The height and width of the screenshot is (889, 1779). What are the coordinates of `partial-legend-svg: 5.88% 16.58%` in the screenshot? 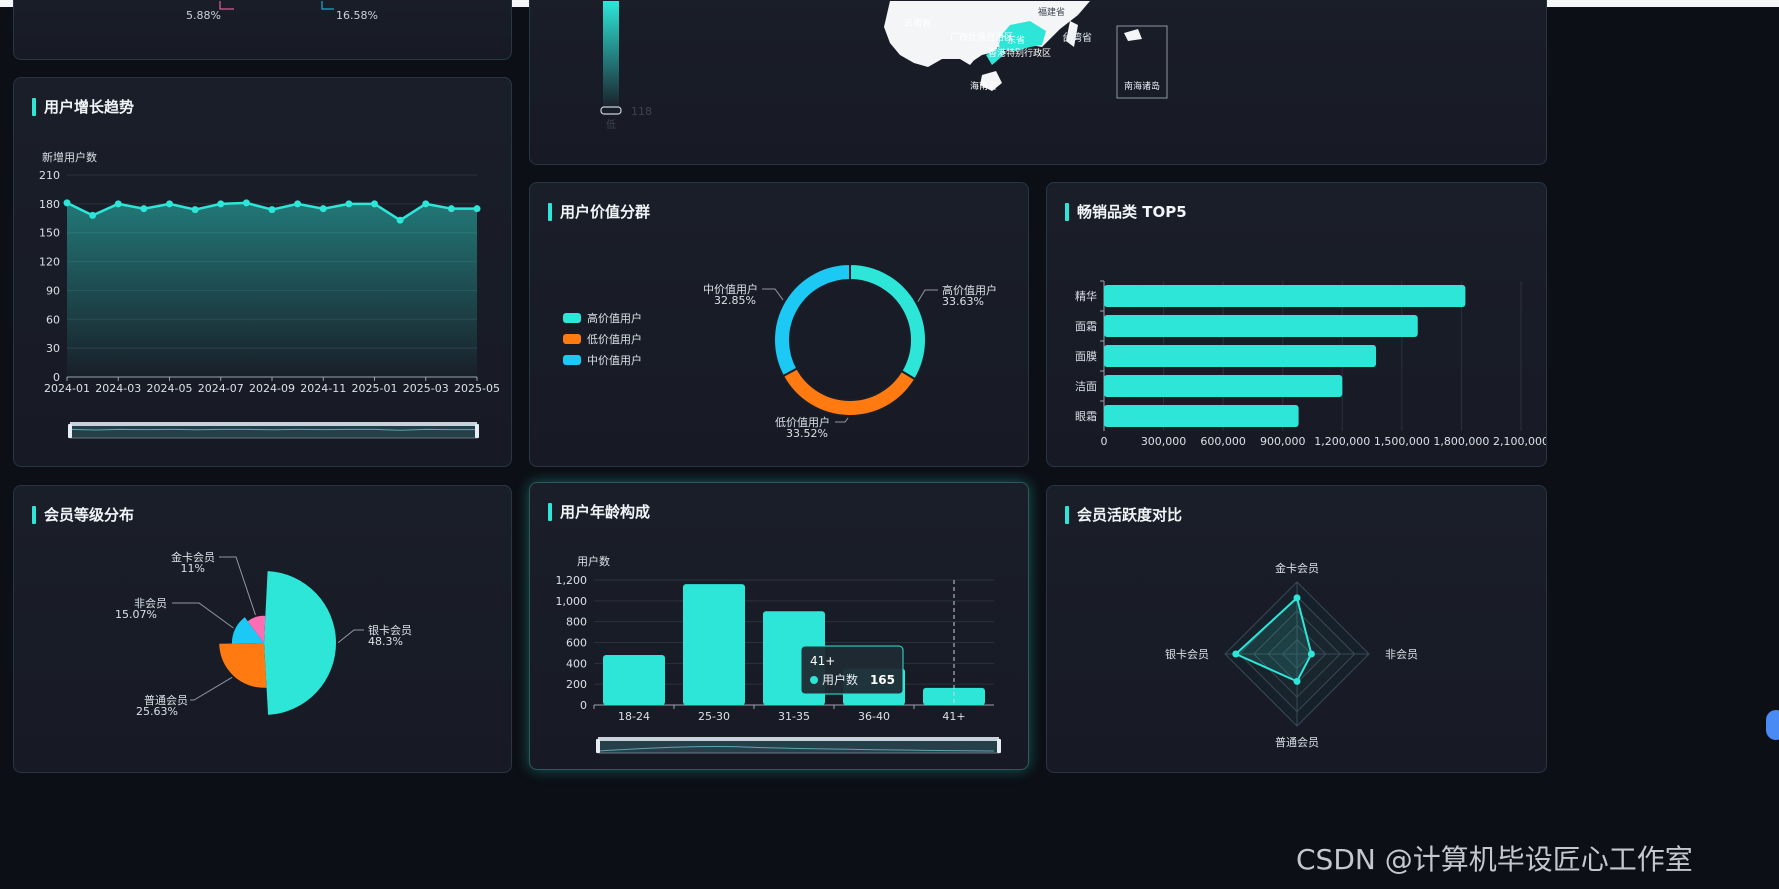 It's located at (282, 11).